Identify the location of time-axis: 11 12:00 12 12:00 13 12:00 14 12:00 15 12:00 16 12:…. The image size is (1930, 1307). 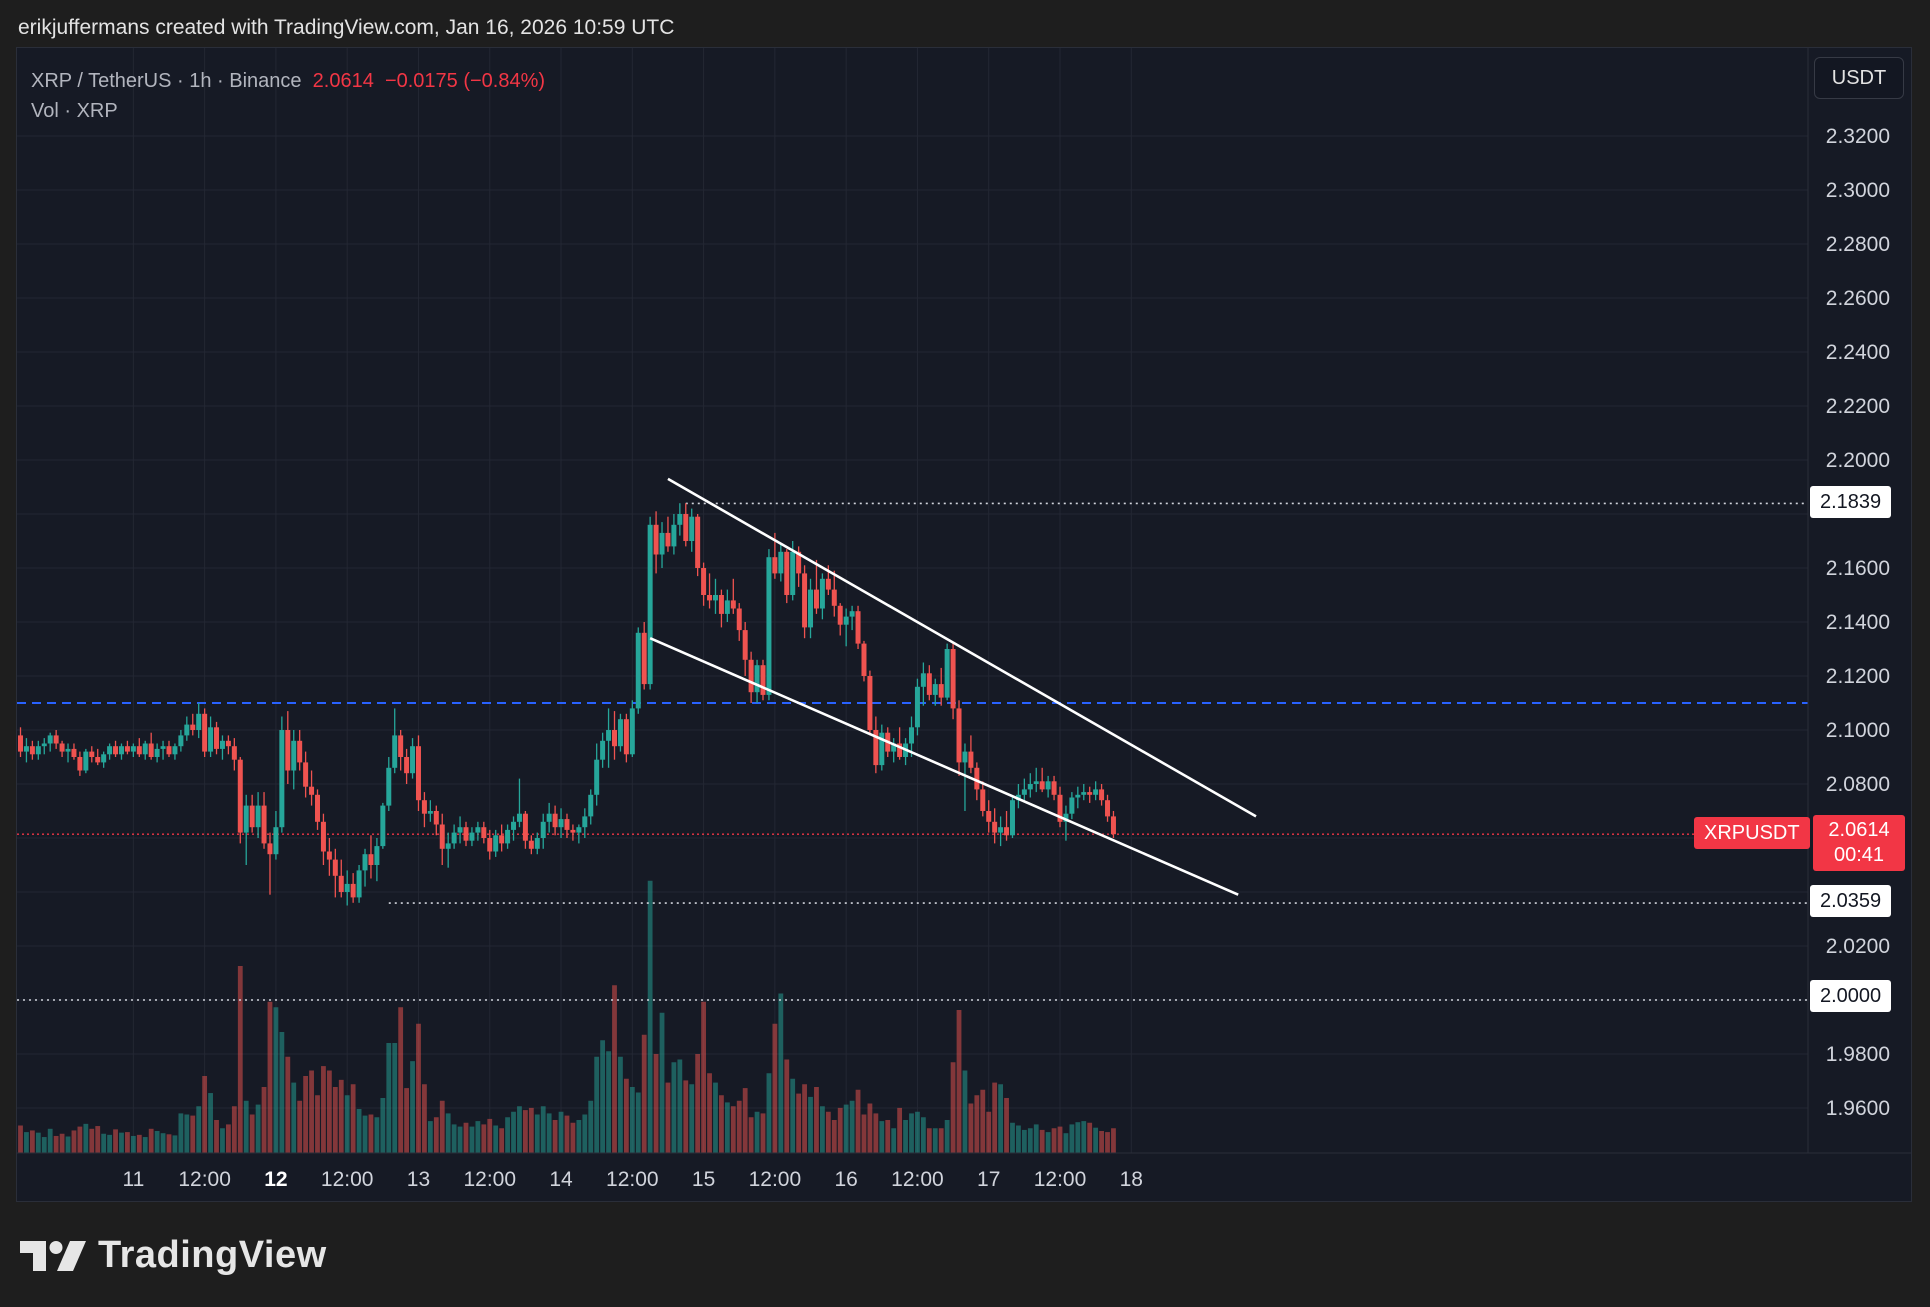
(964, 1171).